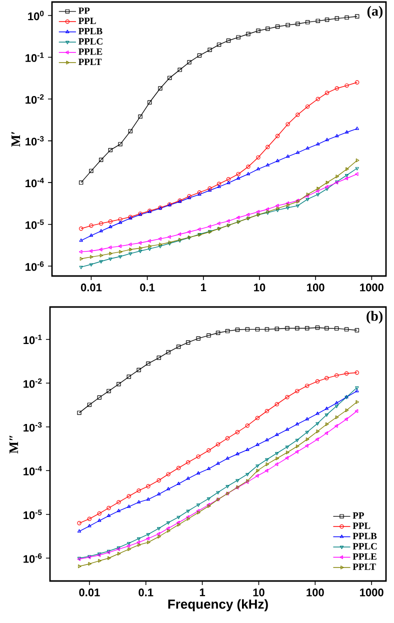  Describe the element at coordinates (14, 445) in the screenshot. I see `y-axis-title: M″` at that location.